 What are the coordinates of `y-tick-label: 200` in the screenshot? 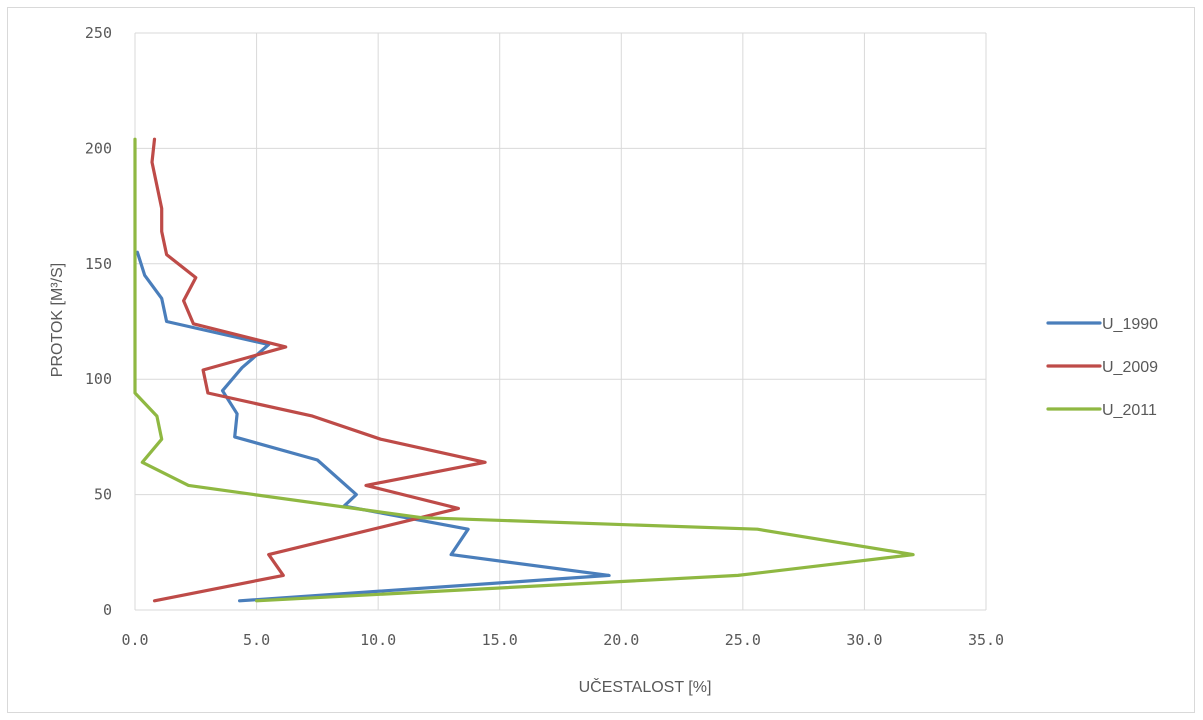 It's located at (98, 148).